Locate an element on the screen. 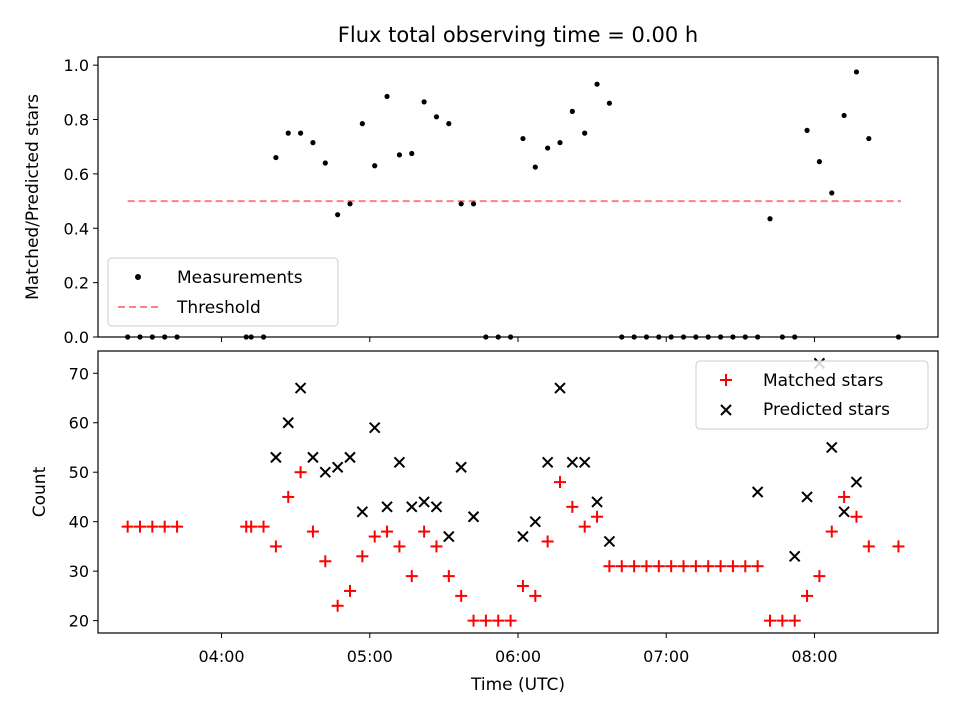  top-y-tick-label: 0.0 is located at coordinates (76, 337).